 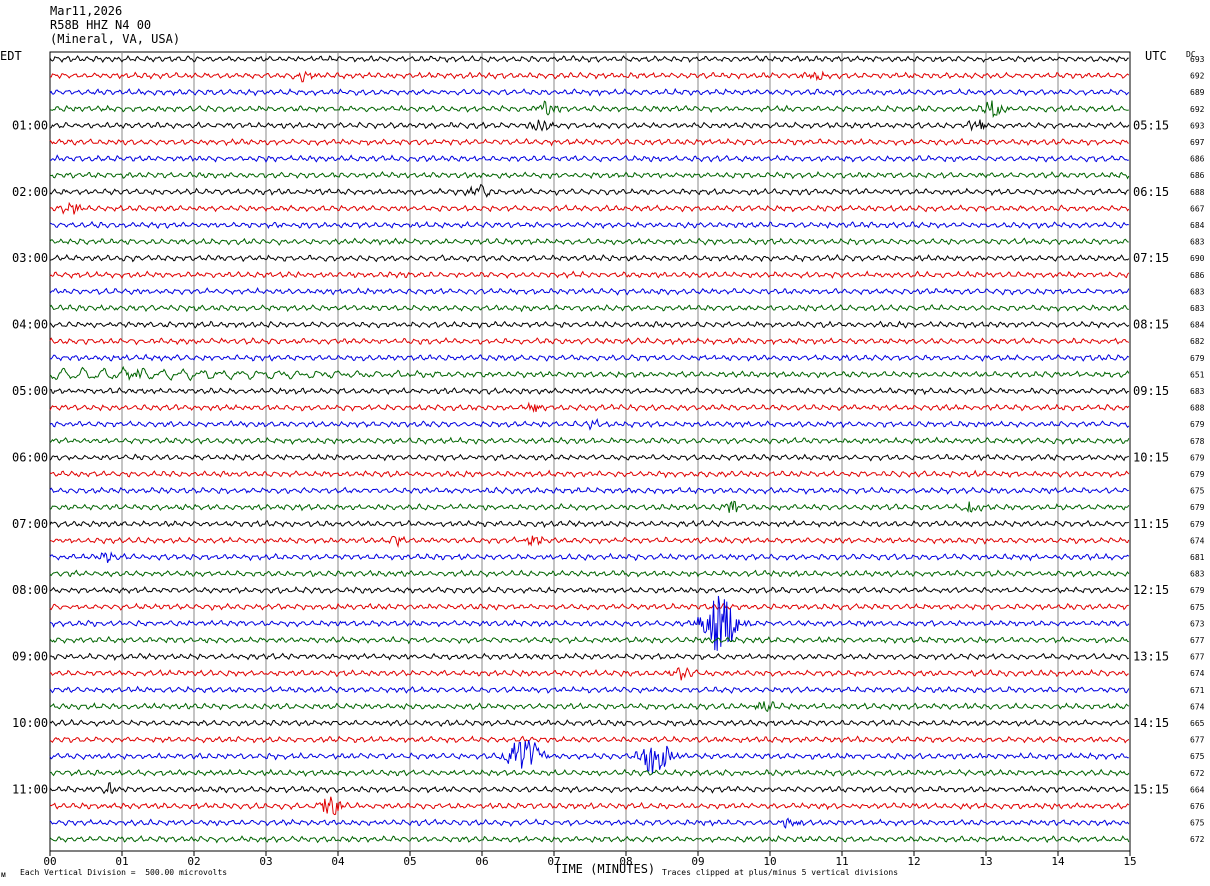 What do you see at coordinates (985, 861) in the screenshot?
I see `x-tick-label: 13` at bounding box center [985, 861].